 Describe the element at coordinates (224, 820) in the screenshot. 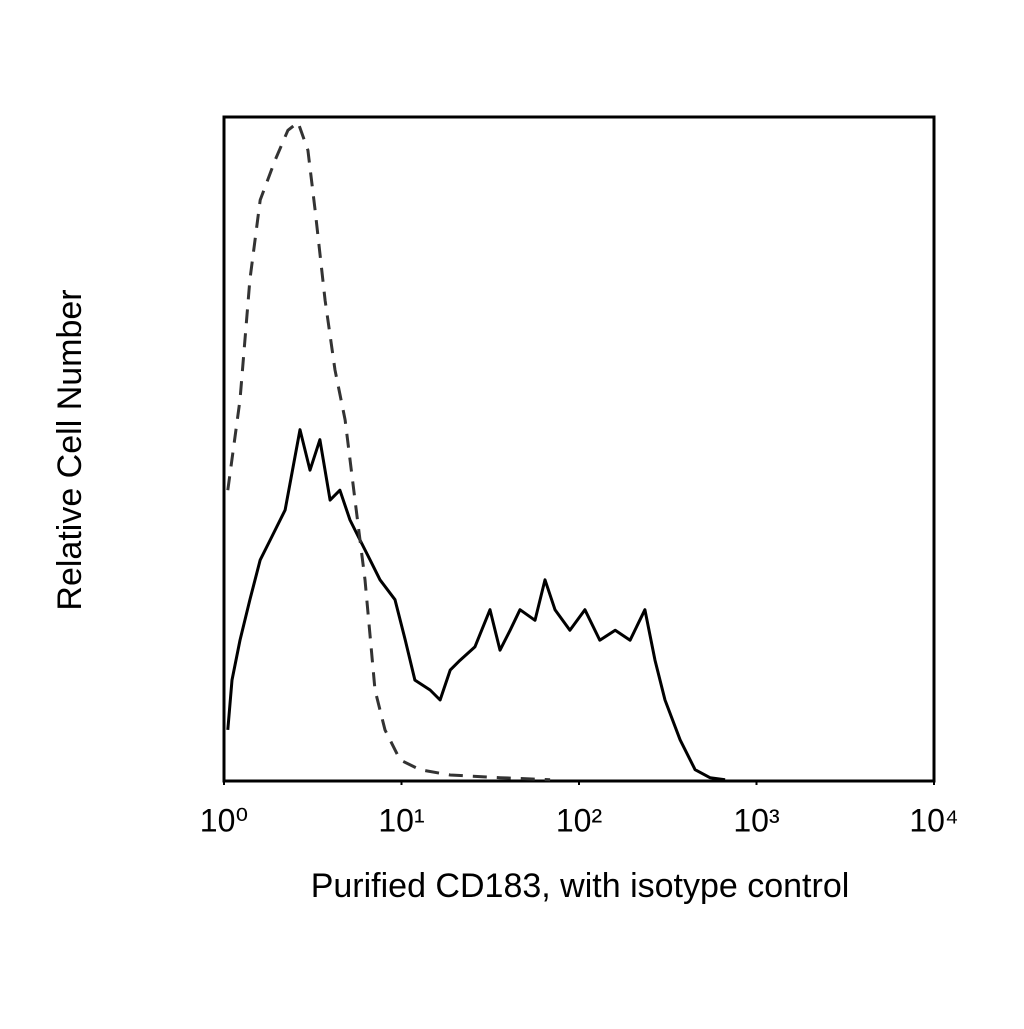

I see `x-tick-label: 10⁰` at that location.